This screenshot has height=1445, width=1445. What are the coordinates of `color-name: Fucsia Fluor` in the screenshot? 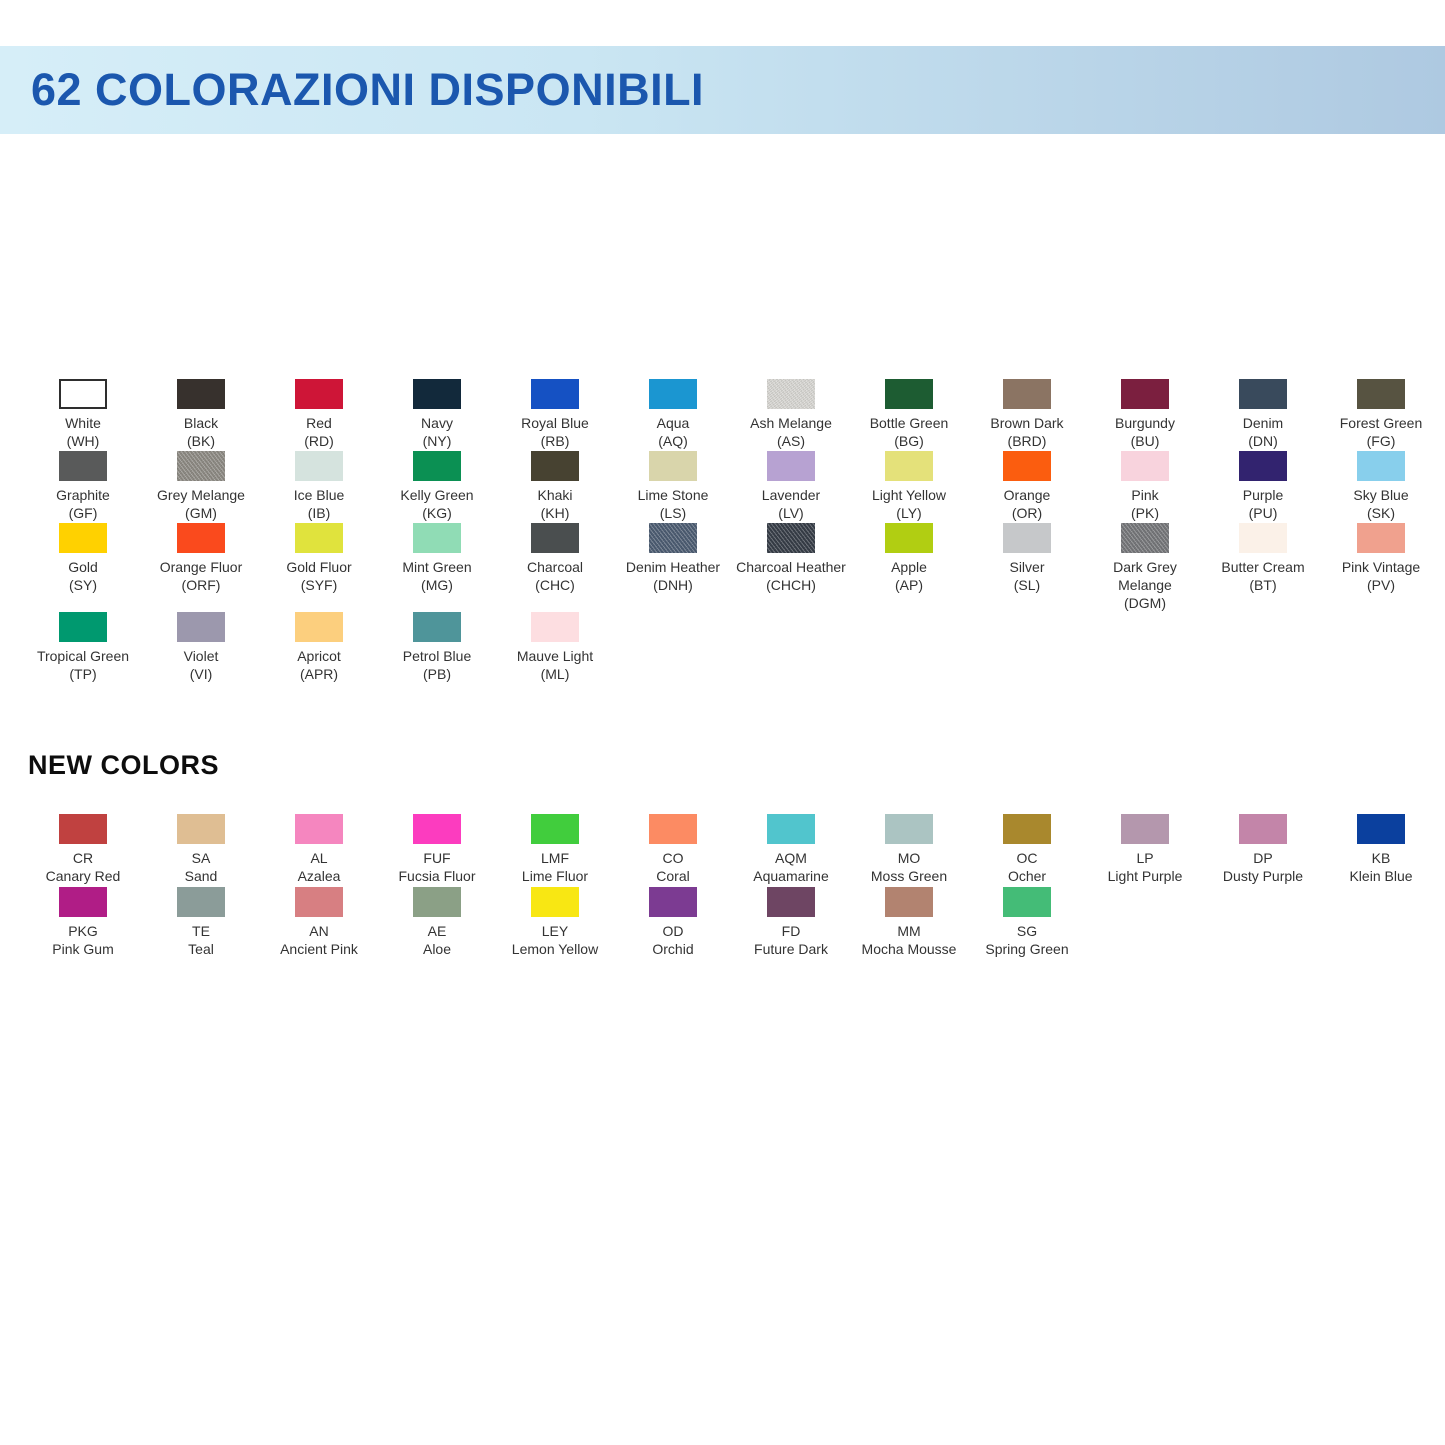 It's located at (437, 876).